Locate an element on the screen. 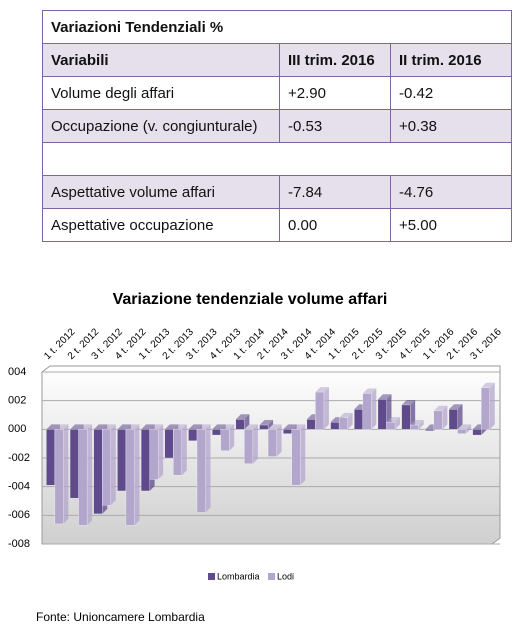 The width and height of the screenshot is (528, 636). row: Occupazione (v. congiunturale) -0.53 +0.38 is located at coordinates (277, 126).